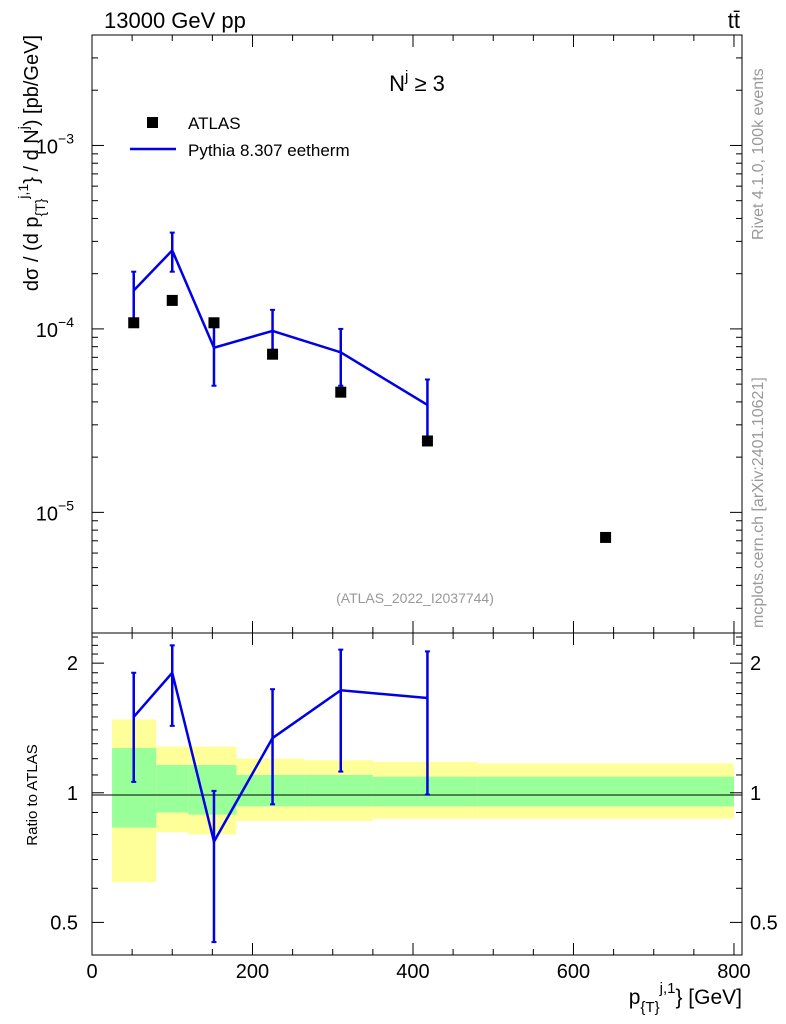 Image resolution: width=786 pixels, height=1024 pixels. I want to click on main-y-tick-label: 10⁻⁵, so click(55, 511).